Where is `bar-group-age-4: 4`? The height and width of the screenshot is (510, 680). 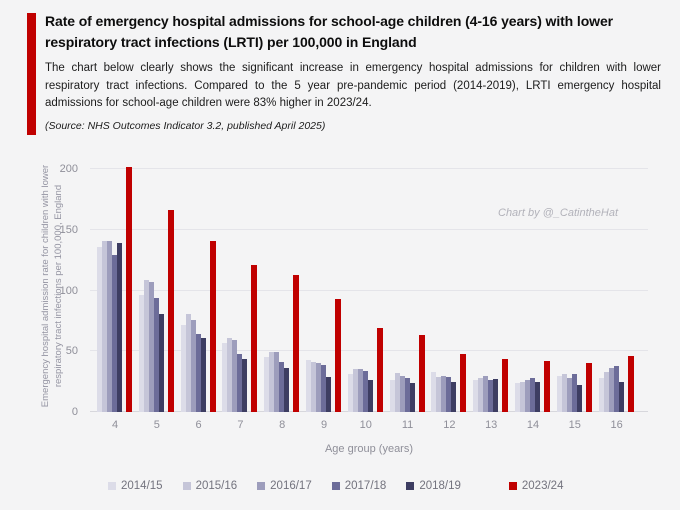
bar-group-age-4: 4 is located at coordinates (114, 295).